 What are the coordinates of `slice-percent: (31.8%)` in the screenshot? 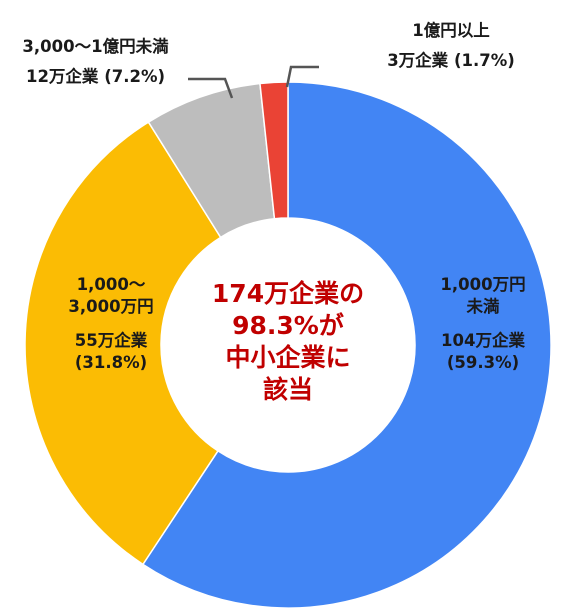 It's located at (111, 362).